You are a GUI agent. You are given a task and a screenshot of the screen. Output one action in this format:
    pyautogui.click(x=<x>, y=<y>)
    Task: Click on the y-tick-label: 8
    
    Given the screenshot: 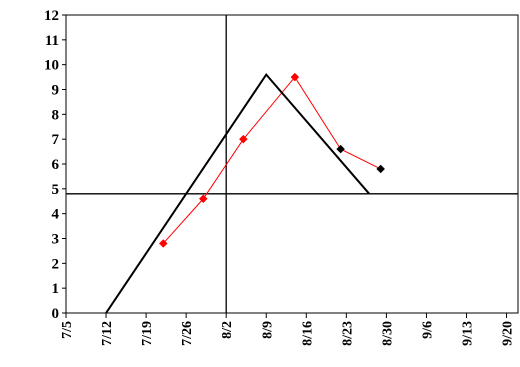 What is the action you would take?
    pyautogui.click(x=56, y=115)
    